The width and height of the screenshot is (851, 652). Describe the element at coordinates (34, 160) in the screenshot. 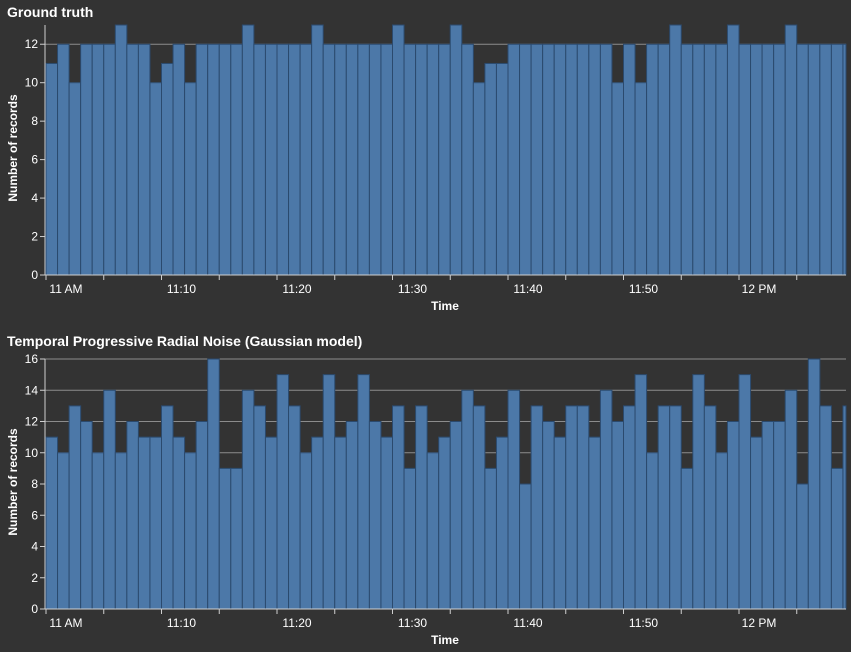

I see `y-tick-label: 6` at that location.